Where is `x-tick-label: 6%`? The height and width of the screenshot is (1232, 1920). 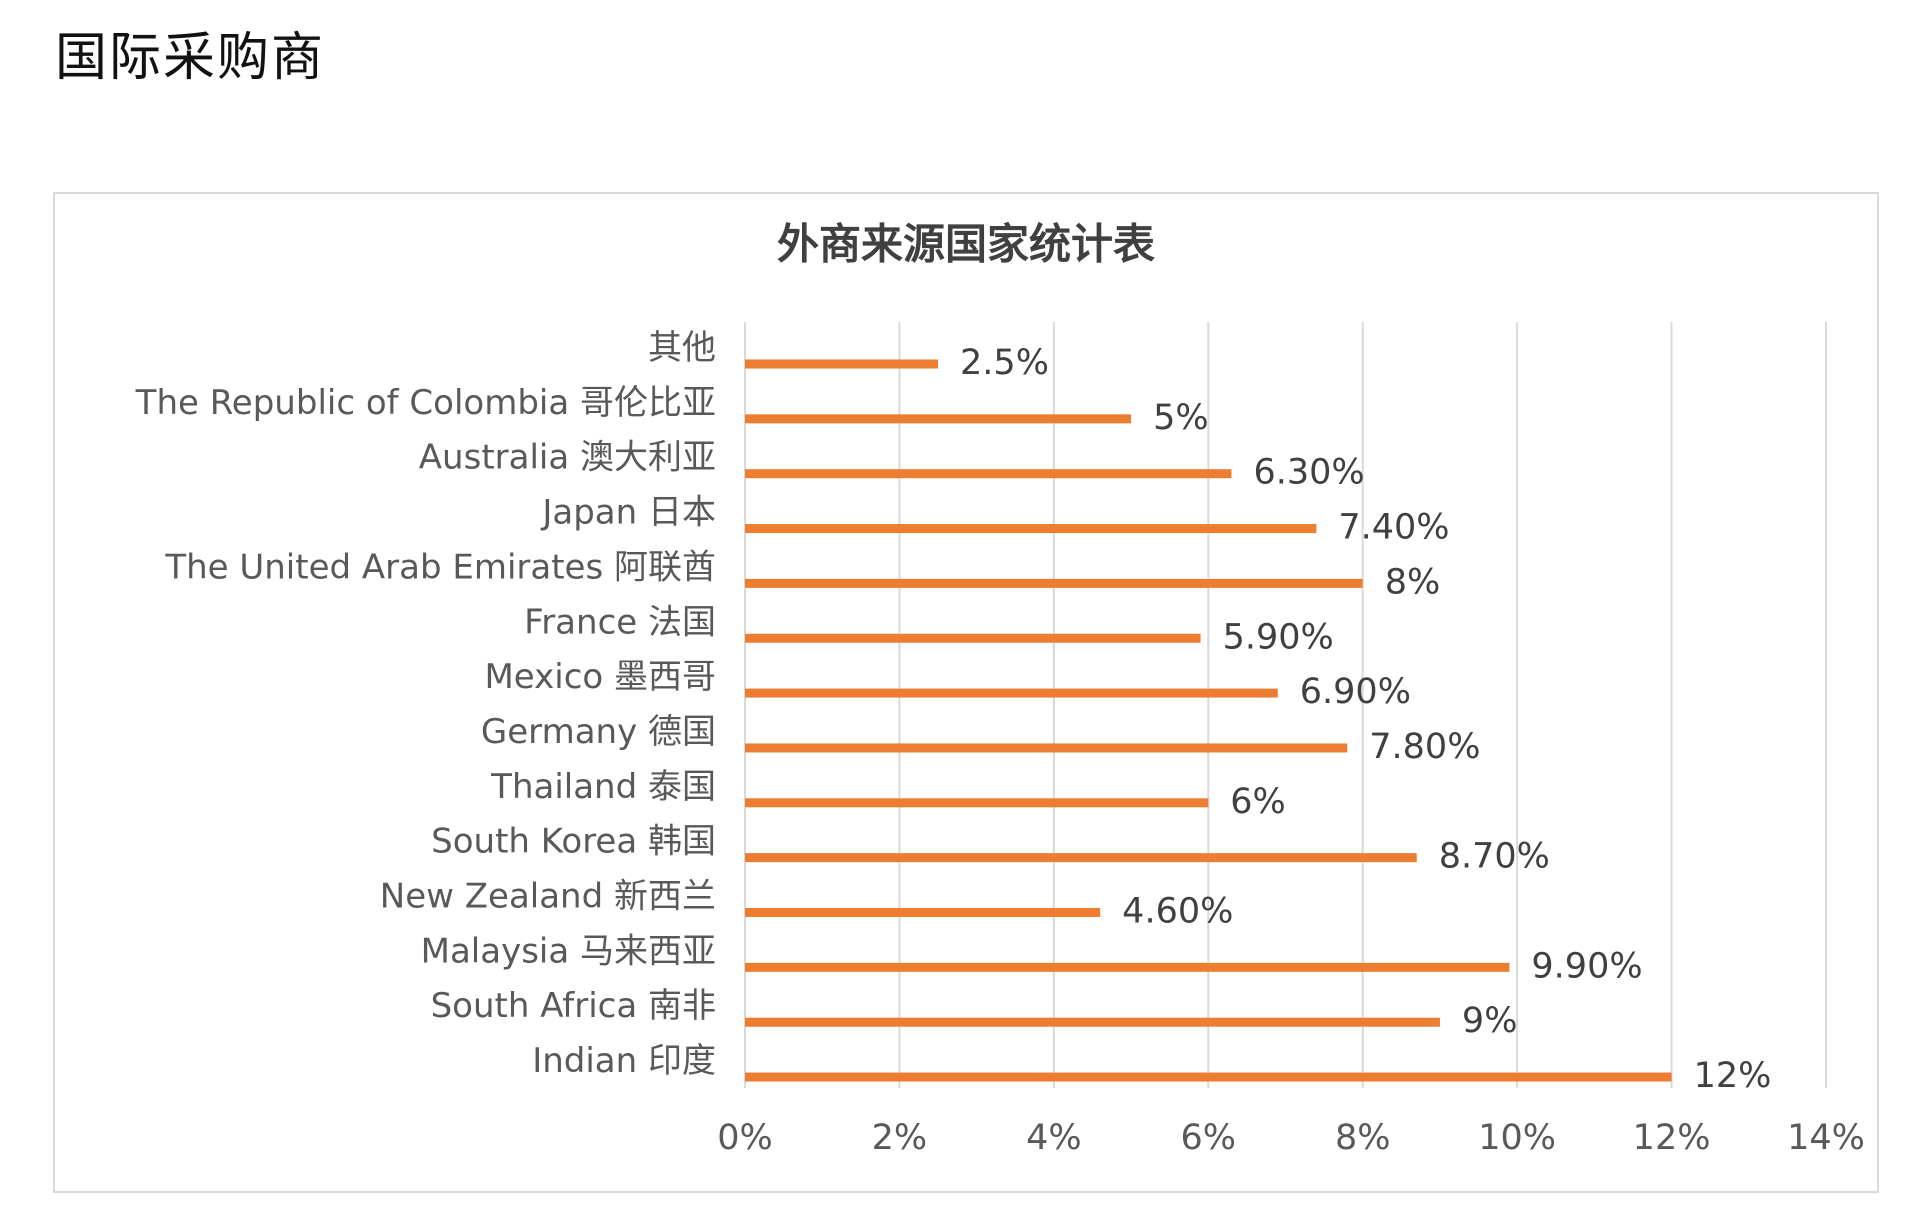
x-tick-label: 6% is located at coordinates (1209, 1138).